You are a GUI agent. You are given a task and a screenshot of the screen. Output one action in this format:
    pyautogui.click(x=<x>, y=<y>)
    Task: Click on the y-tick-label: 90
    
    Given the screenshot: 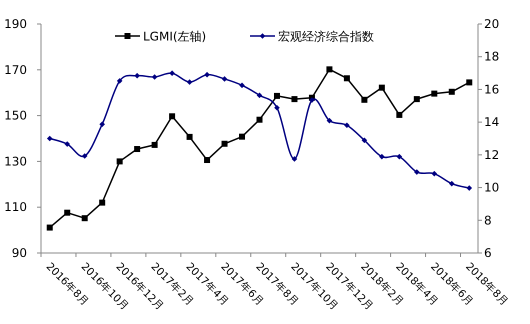 What is the action you would take?
    pyautogui.click(x=19, y=253)
    